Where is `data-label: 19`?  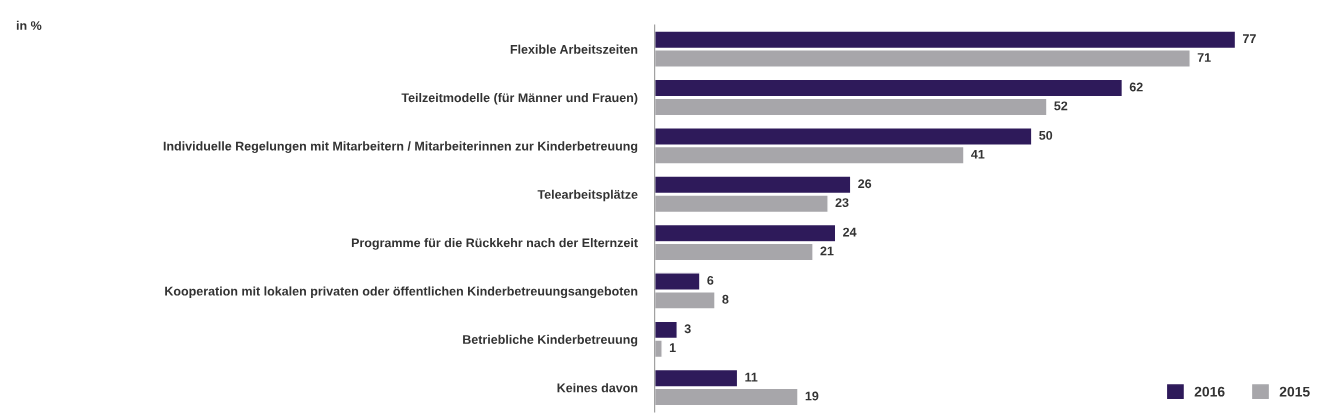 data-label: 19 is located at coordinates (812, 396).